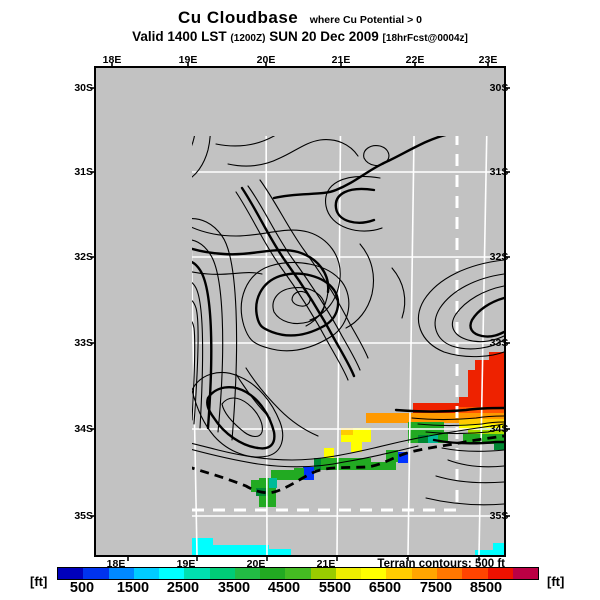 This screenshot has width=600, height=600. I want to click on chart-title: Cu Cloudbase where Cu Potential > 0, so click(300, 18).